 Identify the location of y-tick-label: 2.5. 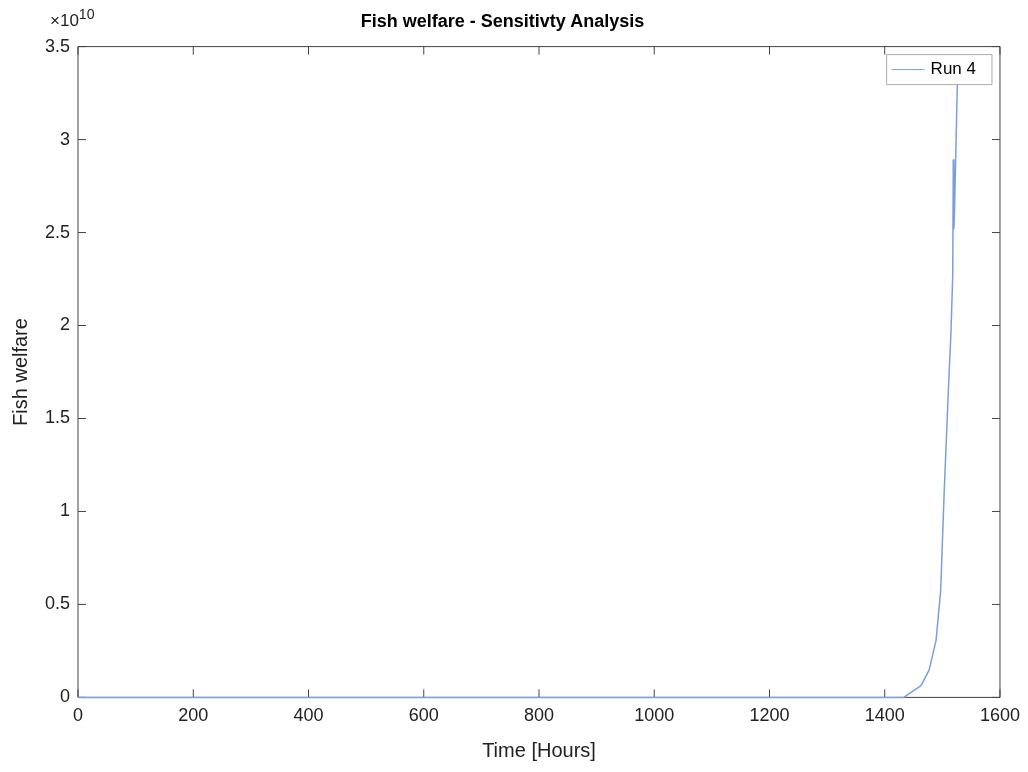
(57, 231).